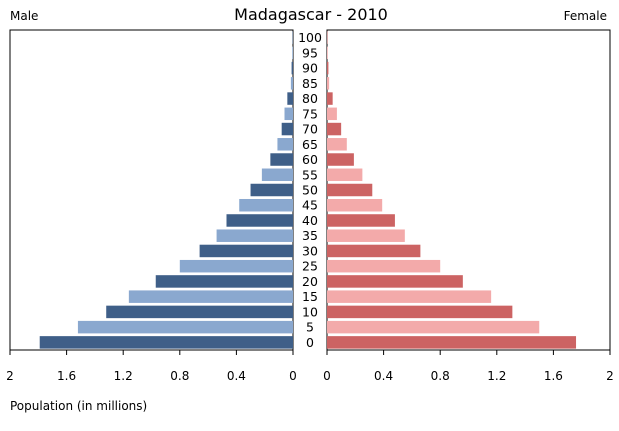  Describe the element at coordinates (123, 376) in the screenshot. I see `male-x-tick-label: 1.2` at that location.